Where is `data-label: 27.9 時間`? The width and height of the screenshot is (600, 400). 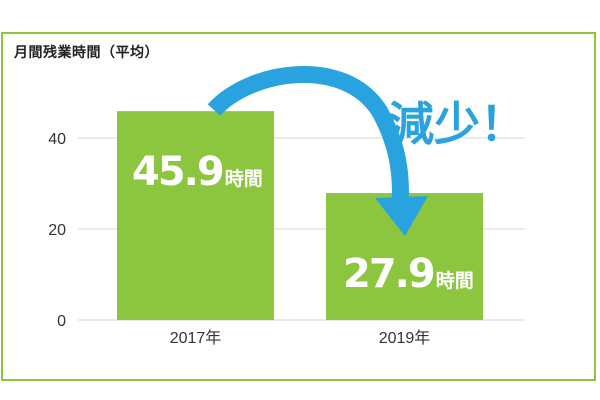 data-label: 27.9 時間 is located at coordinates (408, 274).